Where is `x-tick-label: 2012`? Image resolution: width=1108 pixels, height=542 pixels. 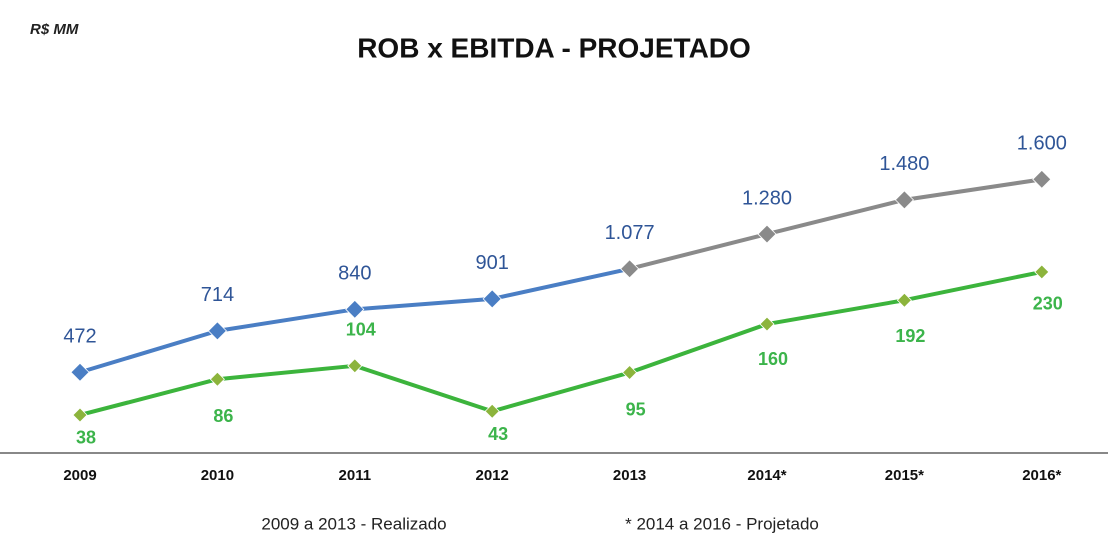
x-tick-label: 2012 is located at coordinates (492, 475).